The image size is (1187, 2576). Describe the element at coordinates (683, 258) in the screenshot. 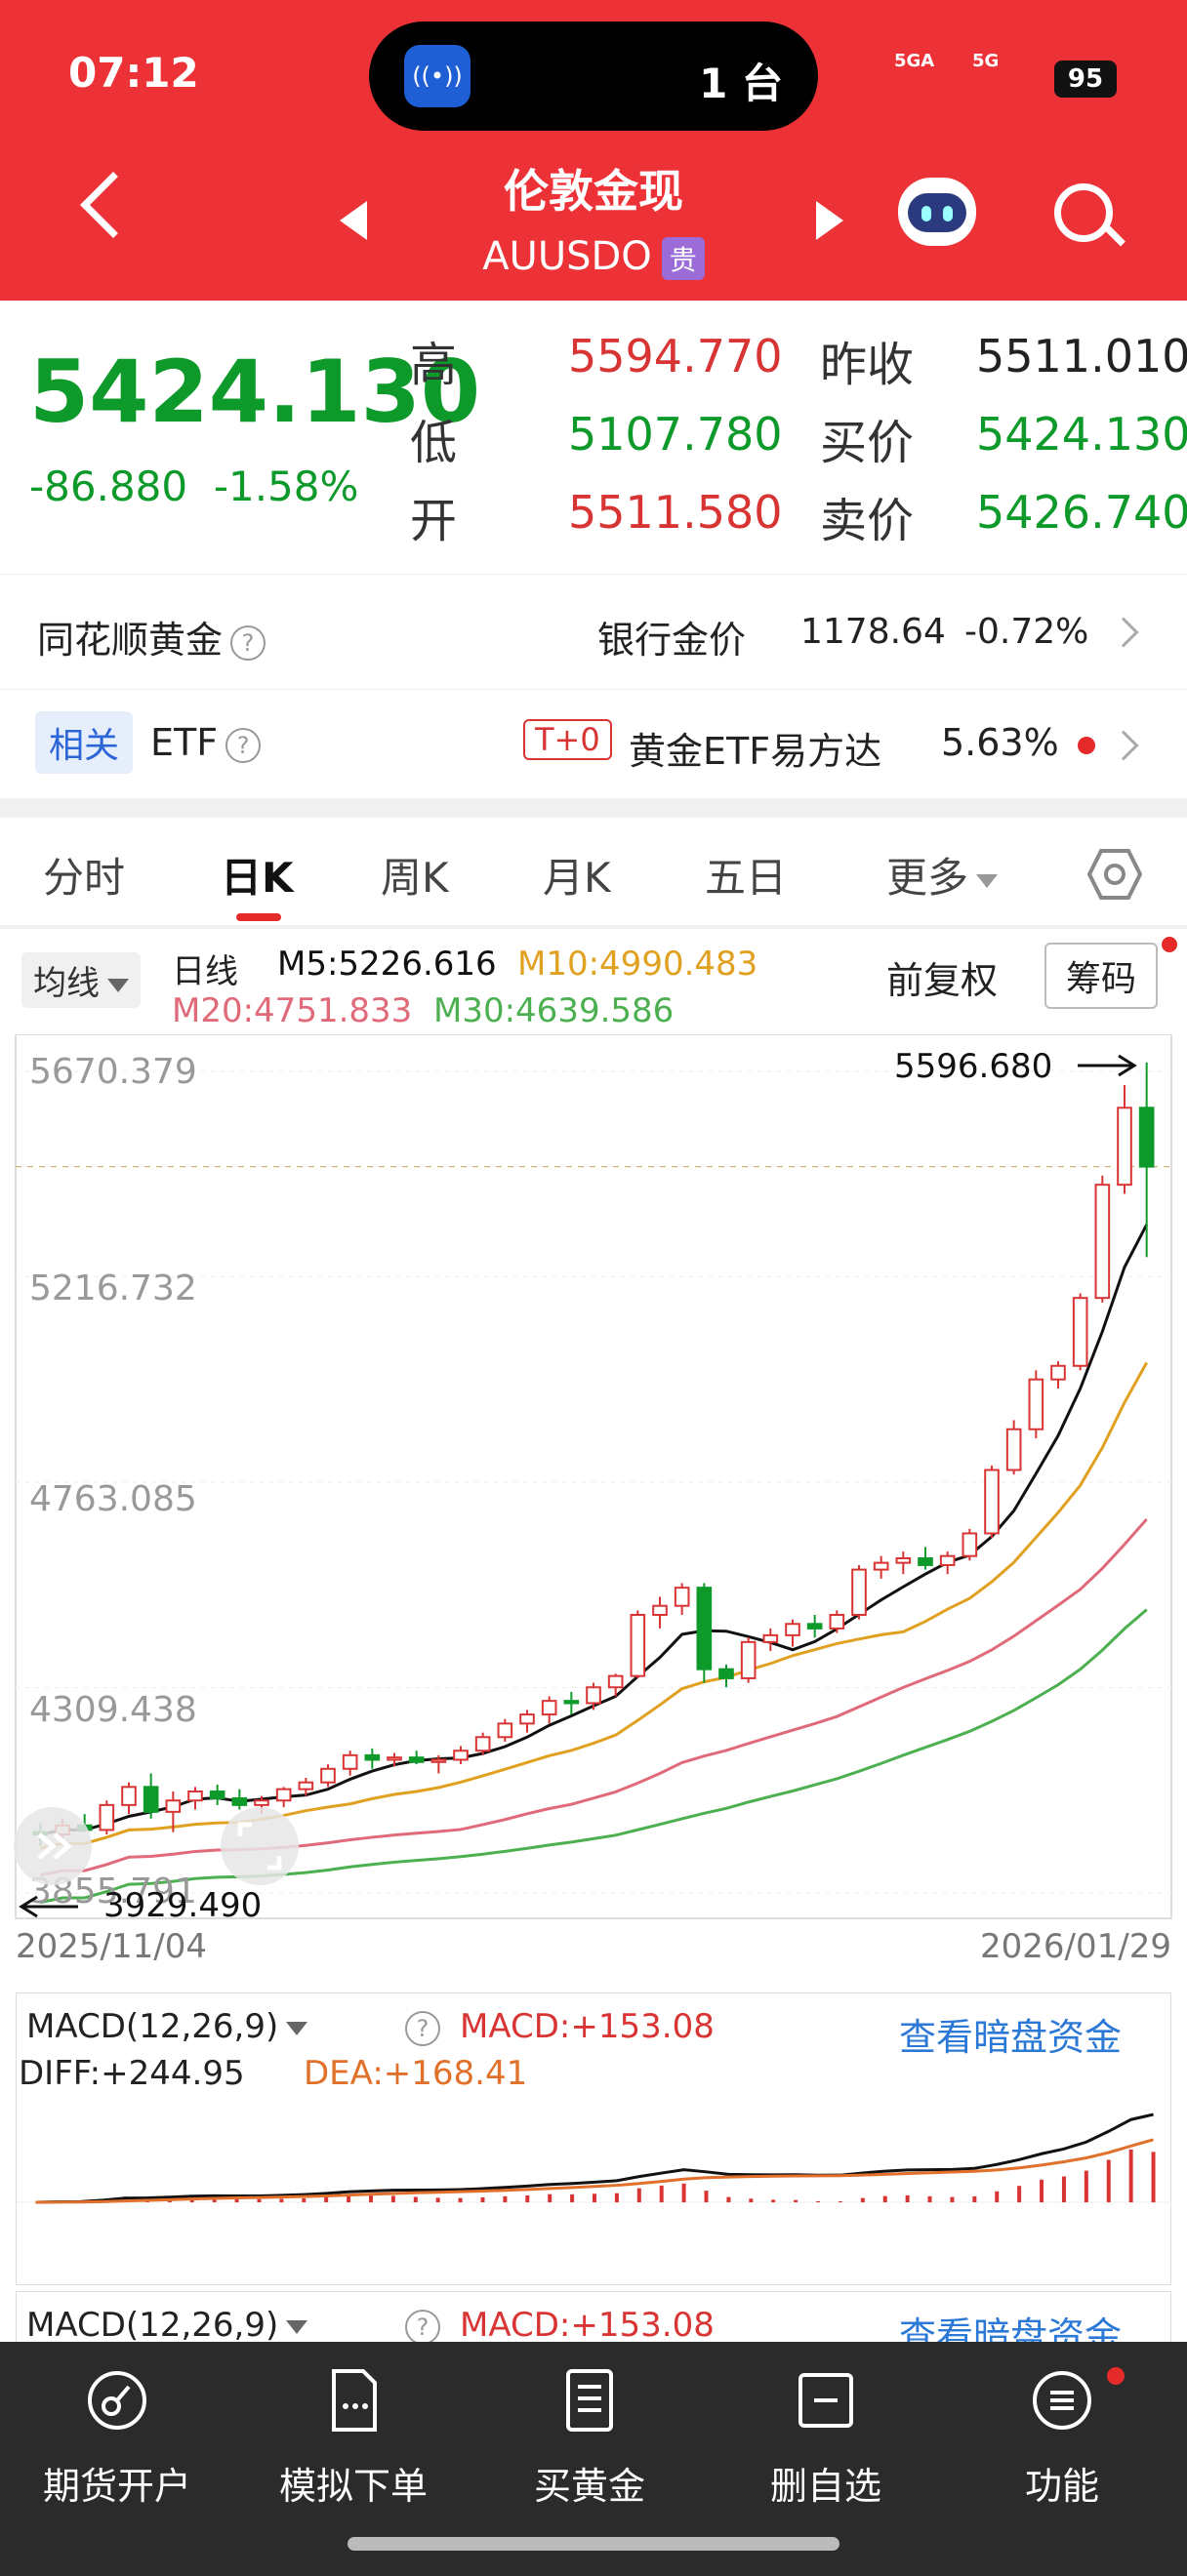

I see `precious-badge: 贵` at that location.